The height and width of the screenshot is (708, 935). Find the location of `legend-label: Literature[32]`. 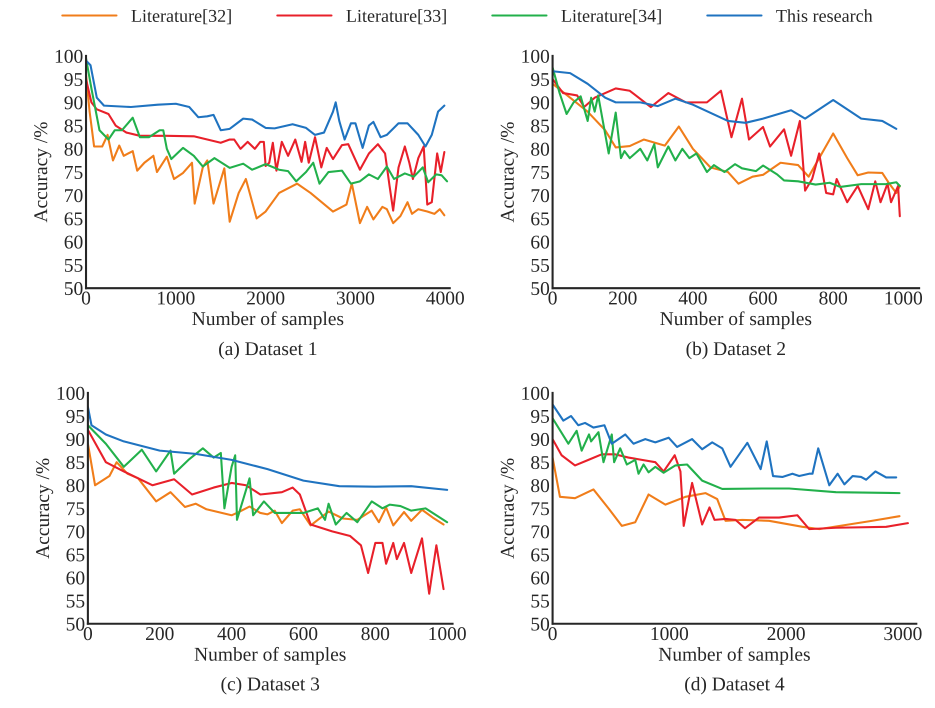

legend-label: Literature[32] is located at coordinates (181, 16).